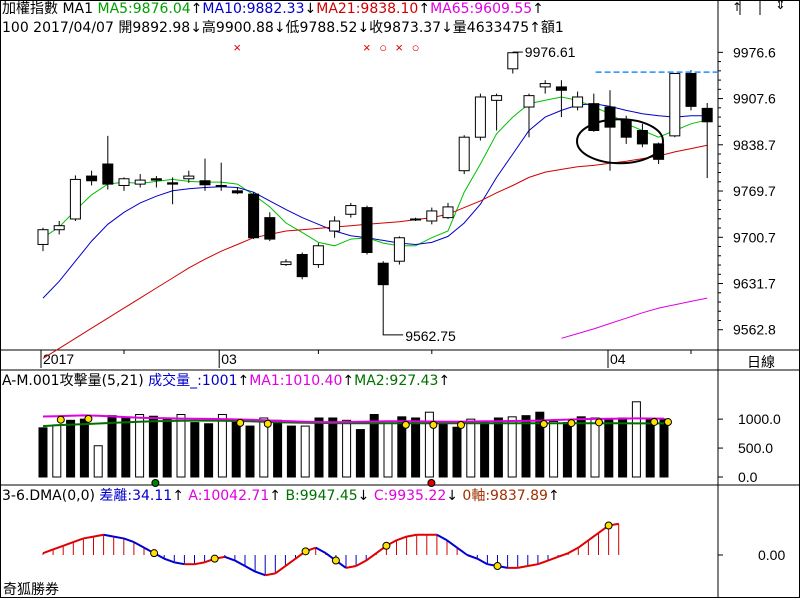 This screenshot has height=600, width=800. I want to click on app-name: 奇狐勝券, so click(31, 590).